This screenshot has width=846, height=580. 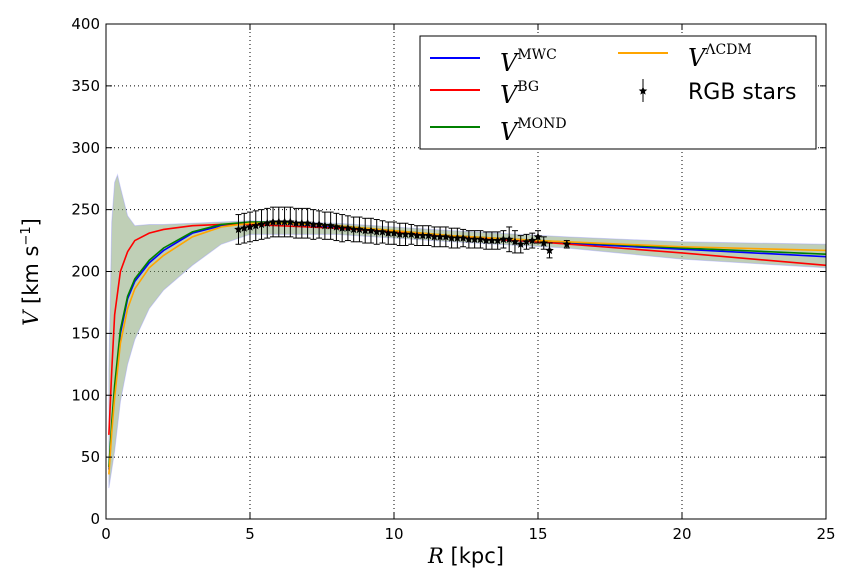 What do you see at coordinates (85, 86) in the screenshot?
I see `y-tick-label: 350` at bounding box center [85, 86].